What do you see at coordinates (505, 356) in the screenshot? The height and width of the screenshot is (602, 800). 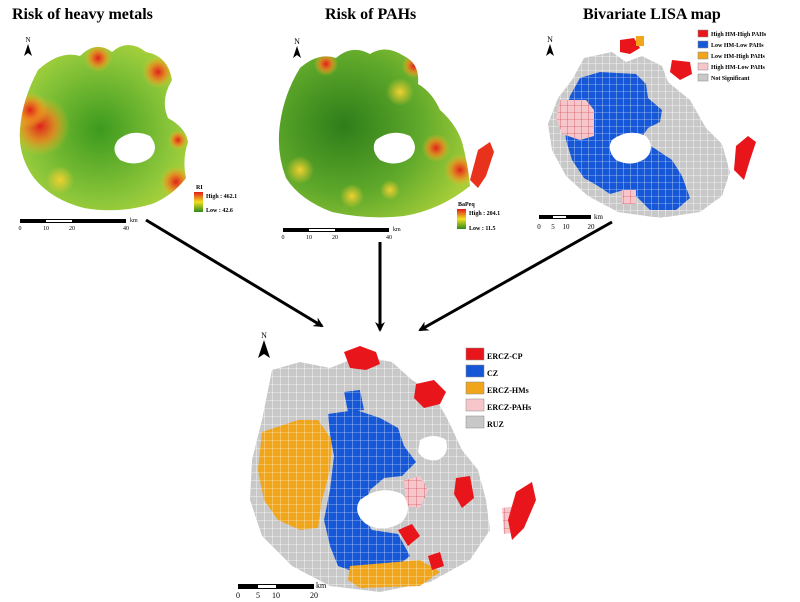 I see `zones-legend-item-label: ERCZ-CP` at bounding box center [505, 356].